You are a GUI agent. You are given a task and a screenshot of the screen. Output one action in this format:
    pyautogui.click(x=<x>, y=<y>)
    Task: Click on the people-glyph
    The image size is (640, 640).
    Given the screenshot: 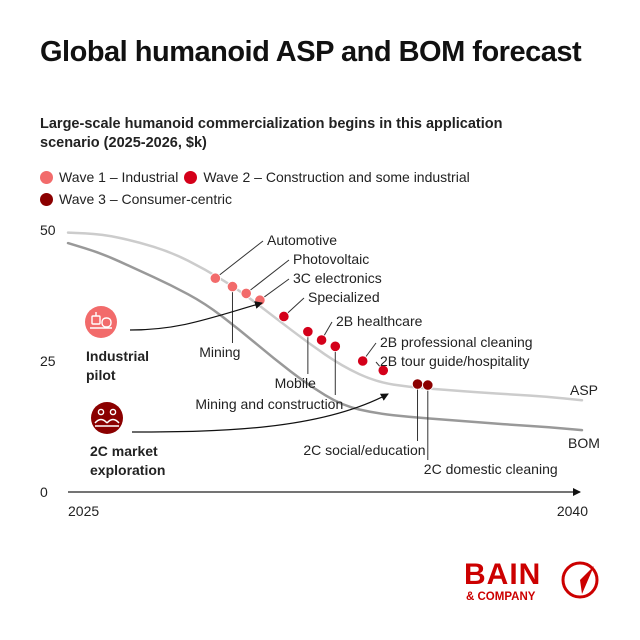 What is the action you would take?
    pyautogui.click(x=107, y=417)
    